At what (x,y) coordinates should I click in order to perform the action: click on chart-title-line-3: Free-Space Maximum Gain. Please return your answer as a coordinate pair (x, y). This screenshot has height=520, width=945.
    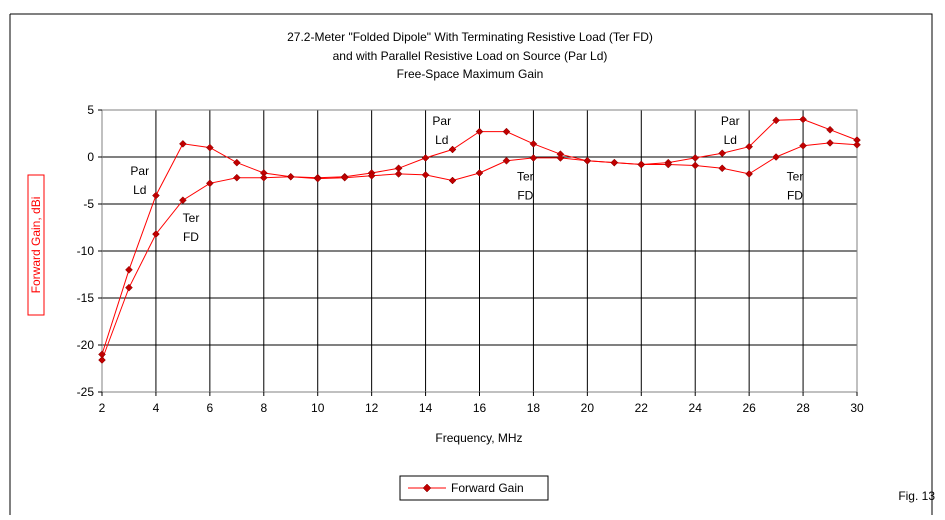
    Looking at the image, I should click on (470, 74).